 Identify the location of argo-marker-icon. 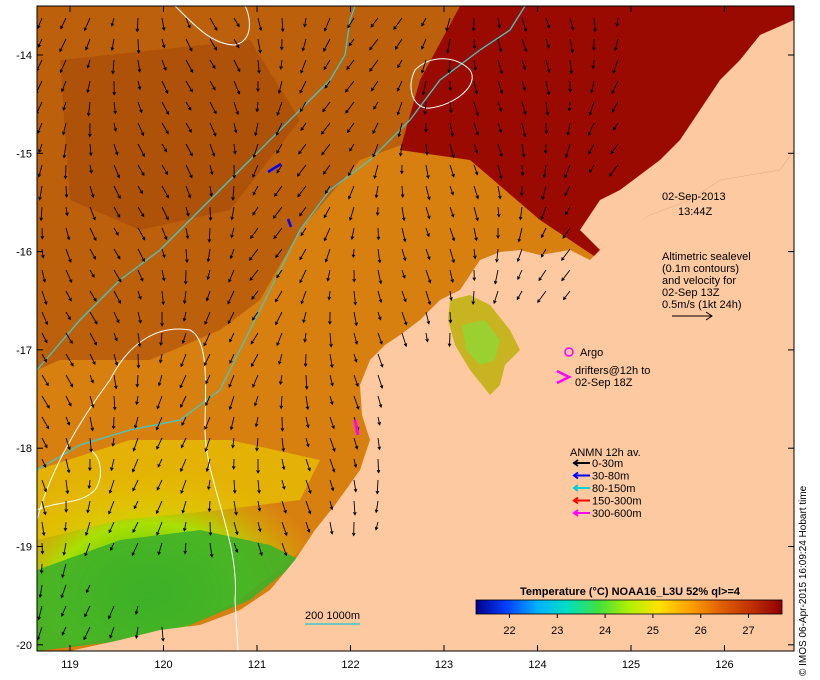
(569, 352).